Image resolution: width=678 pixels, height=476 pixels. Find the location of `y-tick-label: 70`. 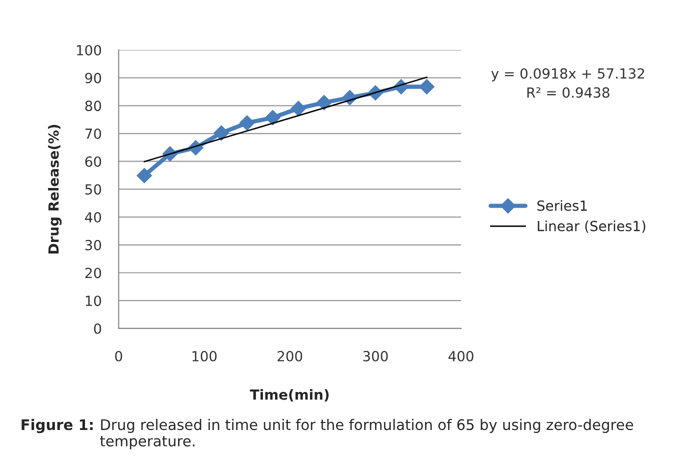

y-tick-label: 70 is located at coordinates (93, 133).